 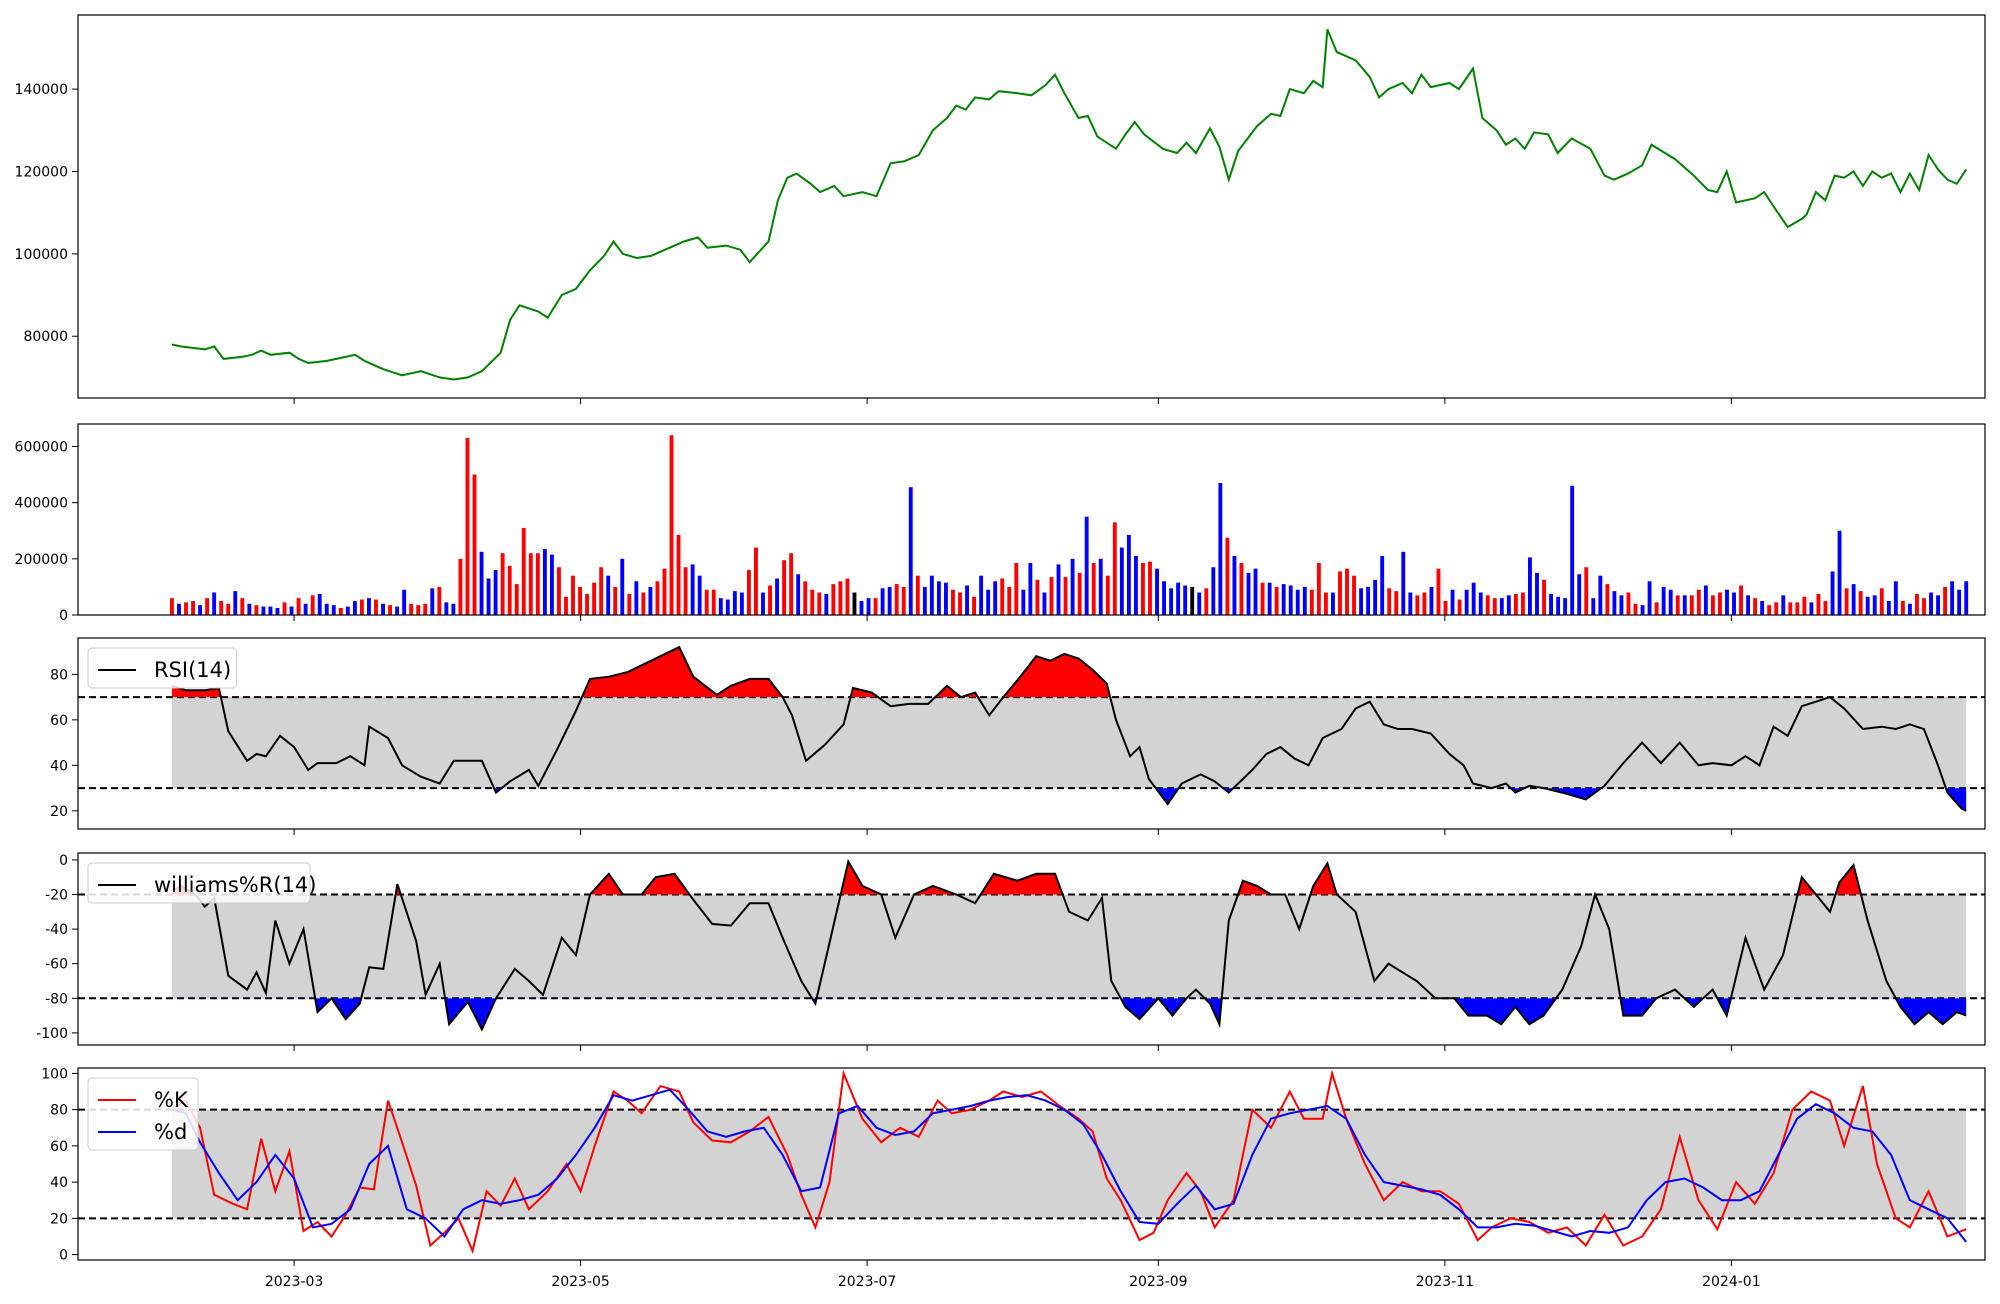 What do you see at coordinates (56, 930) in the screenshot?
I see `y-tick-label: -40` at bounding box center [56, 930].